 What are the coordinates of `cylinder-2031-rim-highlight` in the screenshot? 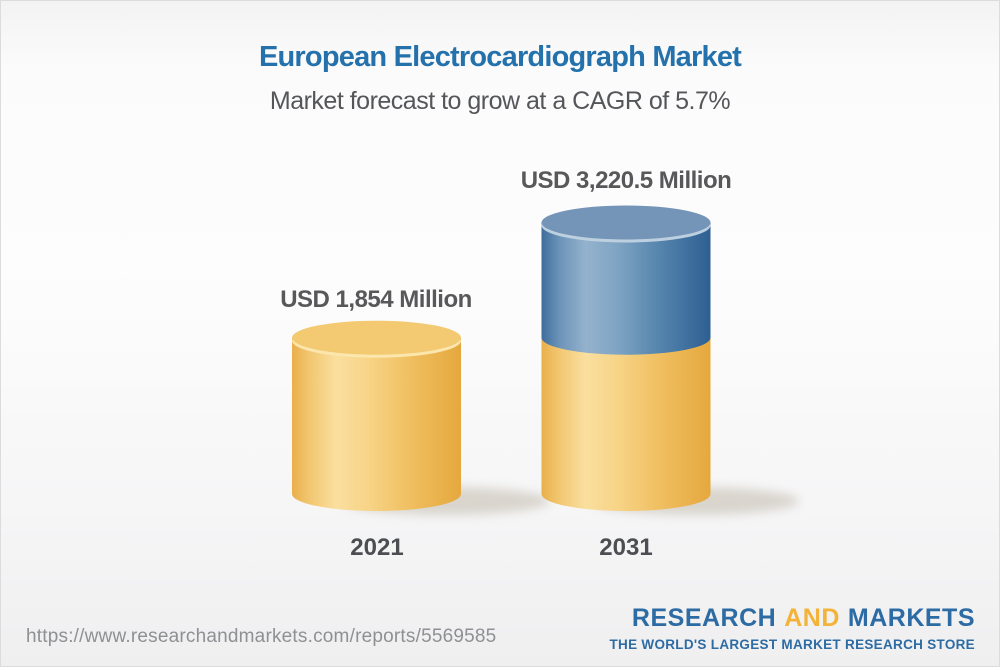 It's located at (626, 225).